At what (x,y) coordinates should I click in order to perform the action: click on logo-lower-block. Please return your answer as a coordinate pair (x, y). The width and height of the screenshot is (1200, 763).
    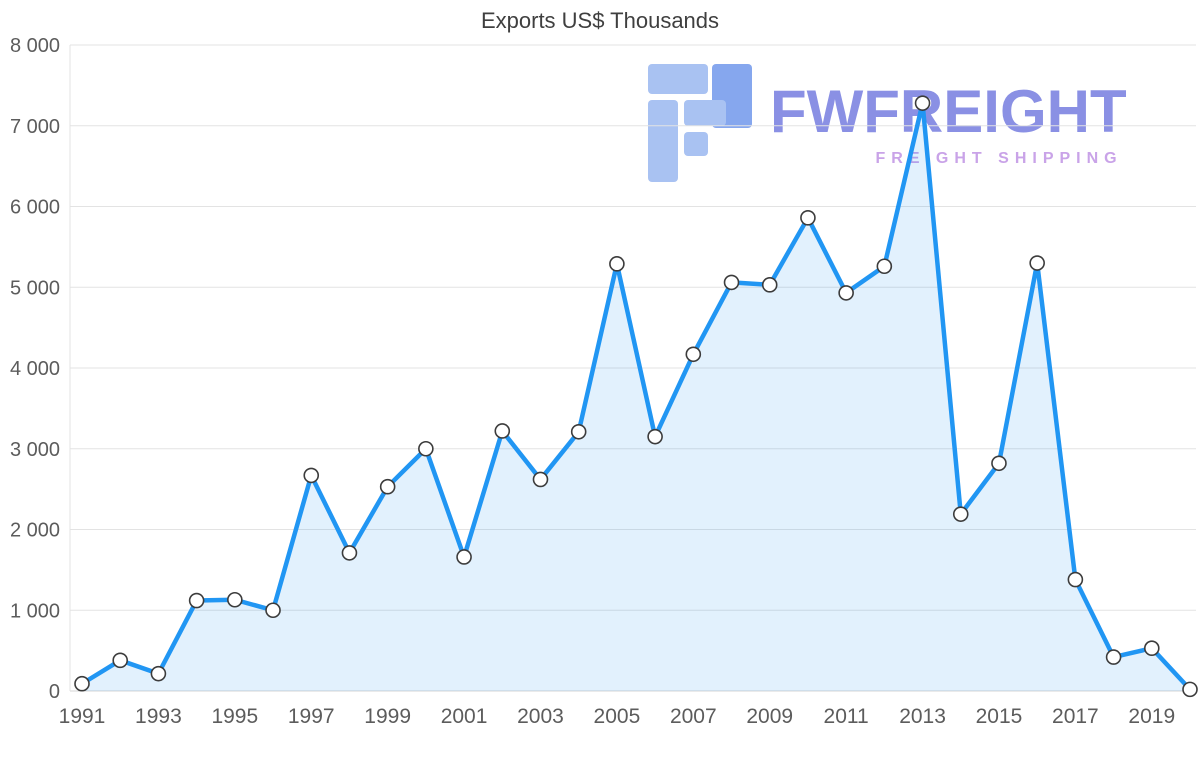
    Looking at the image, I should click on (696, 144).